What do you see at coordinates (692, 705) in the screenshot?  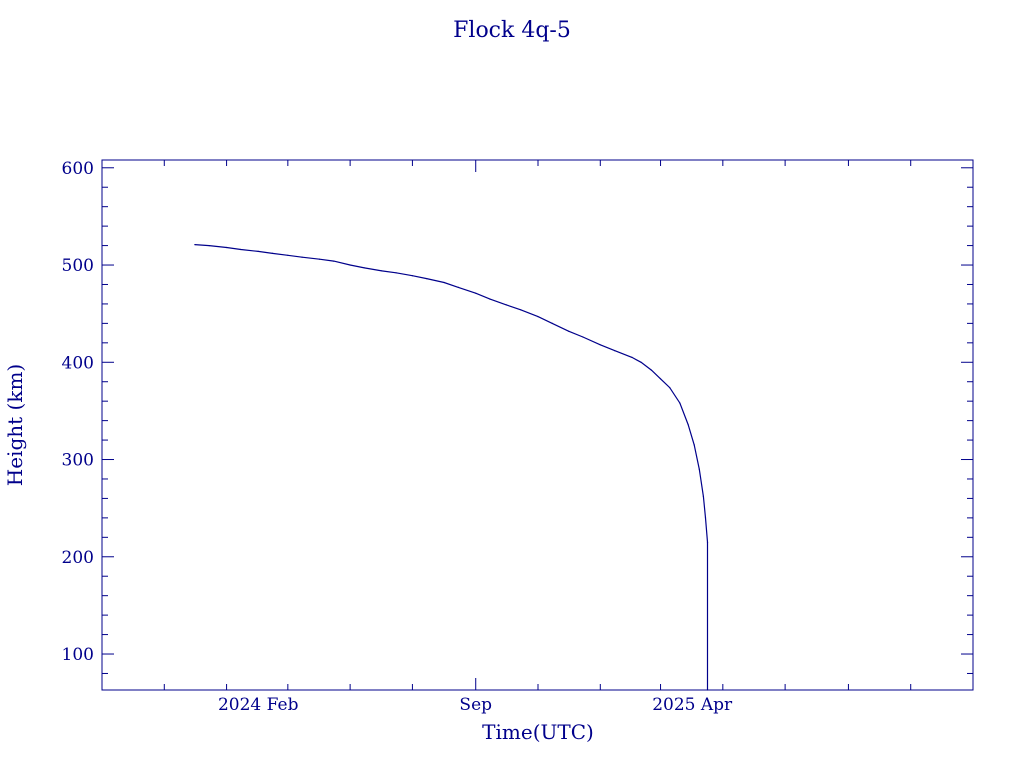 I see `x-tick-label: 2025 Apr` at bounding box center [692, 705].